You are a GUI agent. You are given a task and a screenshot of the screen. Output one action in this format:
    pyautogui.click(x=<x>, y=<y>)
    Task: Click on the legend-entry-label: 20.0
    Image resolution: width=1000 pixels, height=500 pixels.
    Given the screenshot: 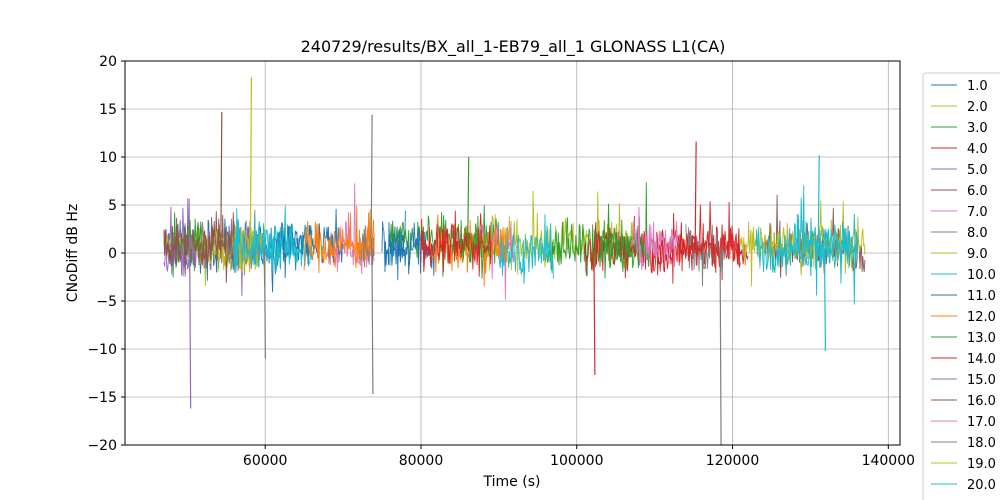 What is the action you would take?
    pyautogui.click(x=981, y=485)
    